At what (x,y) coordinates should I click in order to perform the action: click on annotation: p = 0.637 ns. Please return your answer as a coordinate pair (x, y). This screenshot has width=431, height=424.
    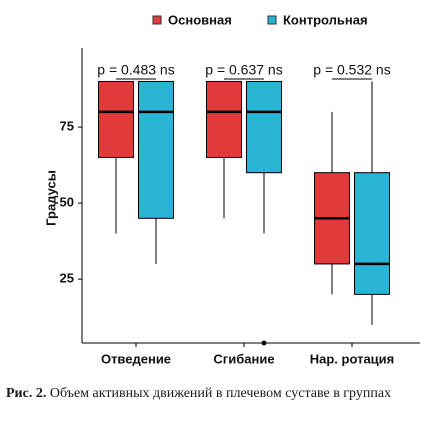
    Looking at the image, I should click on (243, 70).